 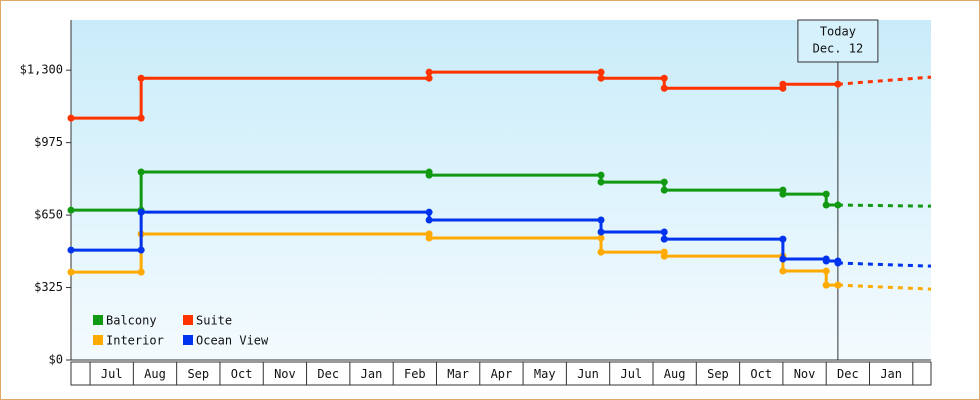 What do you see at coordinates (214, 321) in the screenshot?
I see `legend-label: Suite` at bounding box center [214, 321].